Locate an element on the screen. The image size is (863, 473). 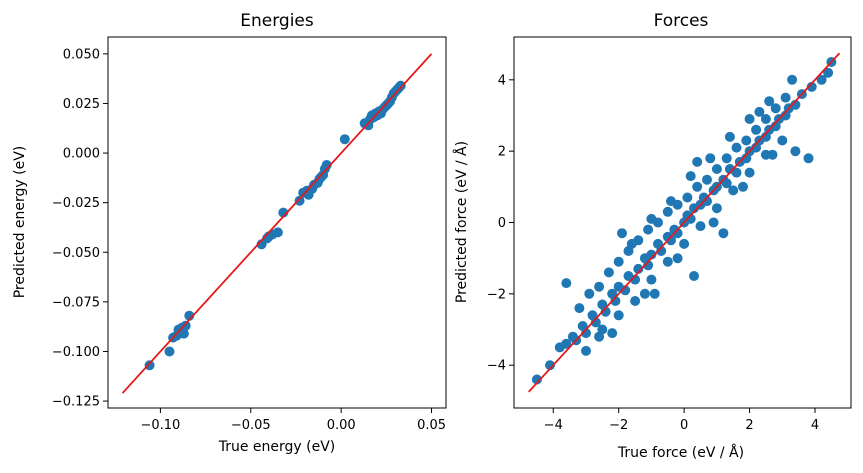
forces-y-tick-label: 0 is located at coordinates (502, 223).